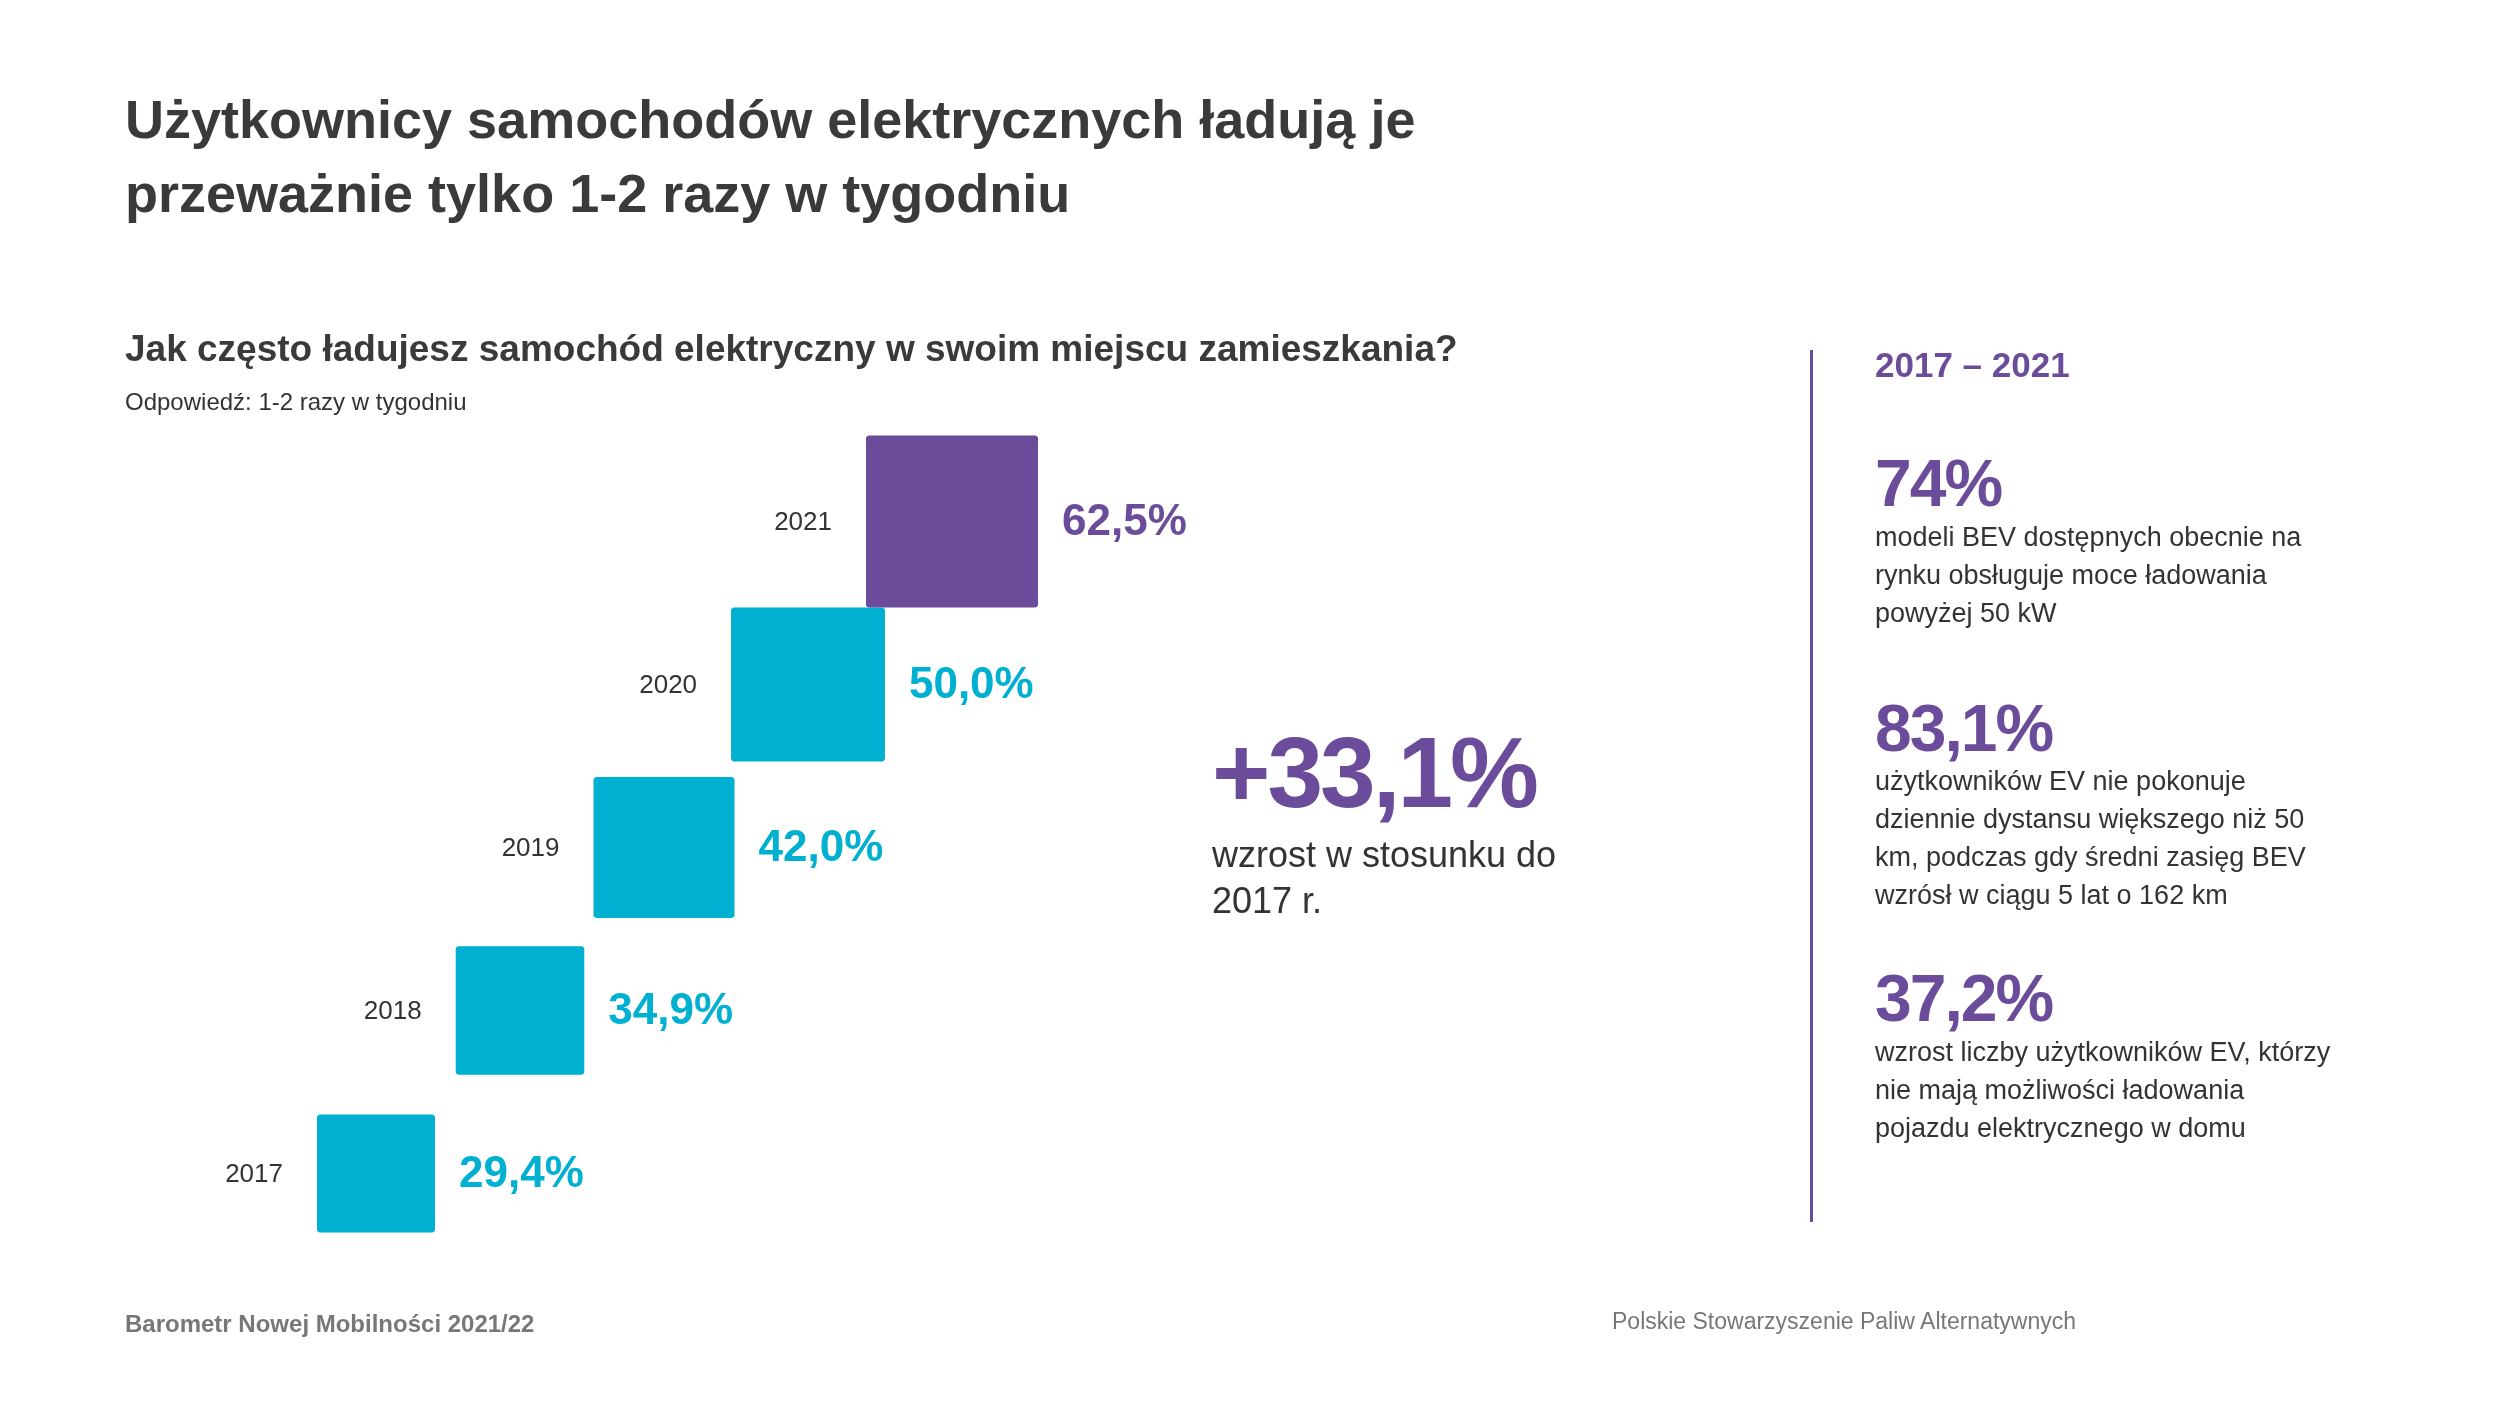 Image resolution: width=2501 pixels, height=1407 pixels. I want to click on text: Barometr Nowej Mobilności 2021/22, so click(330, 1324).